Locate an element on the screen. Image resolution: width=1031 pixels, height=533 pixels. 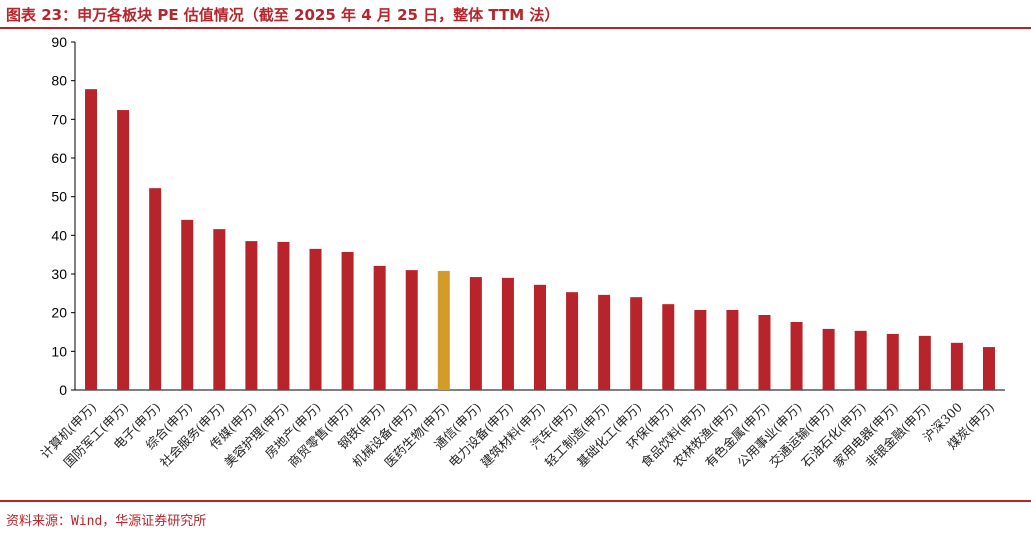
y-tick-label: 0 is located at coordinates (63, 390).